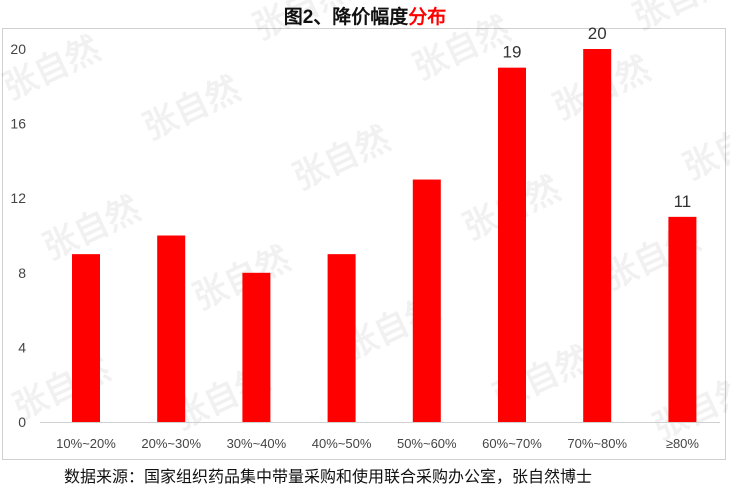 The height and width of the screenshot is (491, 730). Describe the element at coordinates (346, 17) in the screenshot. I see `title-main: 图2、降价幅度` at that location.